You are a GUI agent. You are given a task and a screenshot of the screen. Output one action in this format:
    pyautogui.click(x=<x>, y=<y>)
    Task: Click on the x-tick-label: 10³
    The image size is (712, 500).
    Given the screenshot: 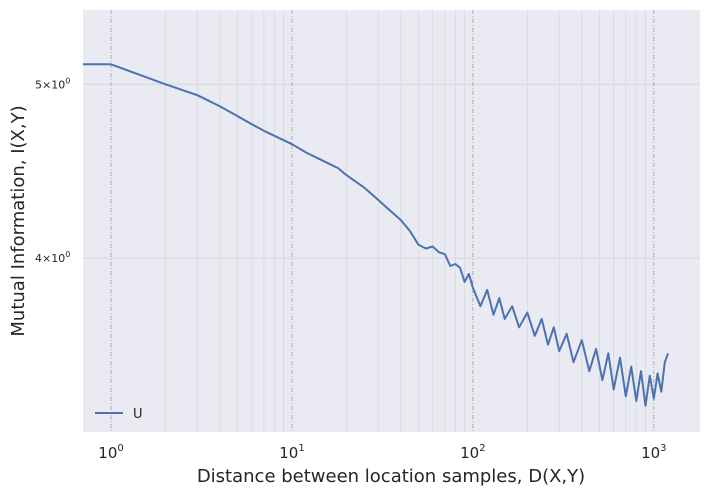 What is the action you would take?
    pyautogui.click(x=653, y=452)
    